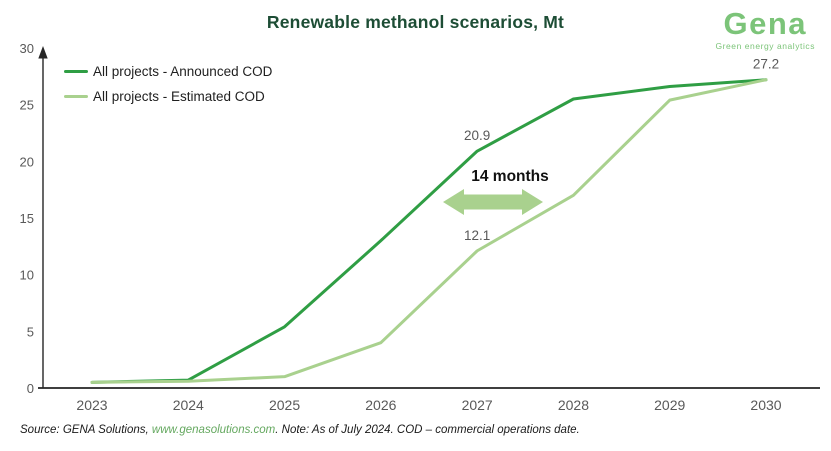 The image size is (831, 451). I want to click on legend-label-announced: All projects - Announced COD, so click(183, 71).